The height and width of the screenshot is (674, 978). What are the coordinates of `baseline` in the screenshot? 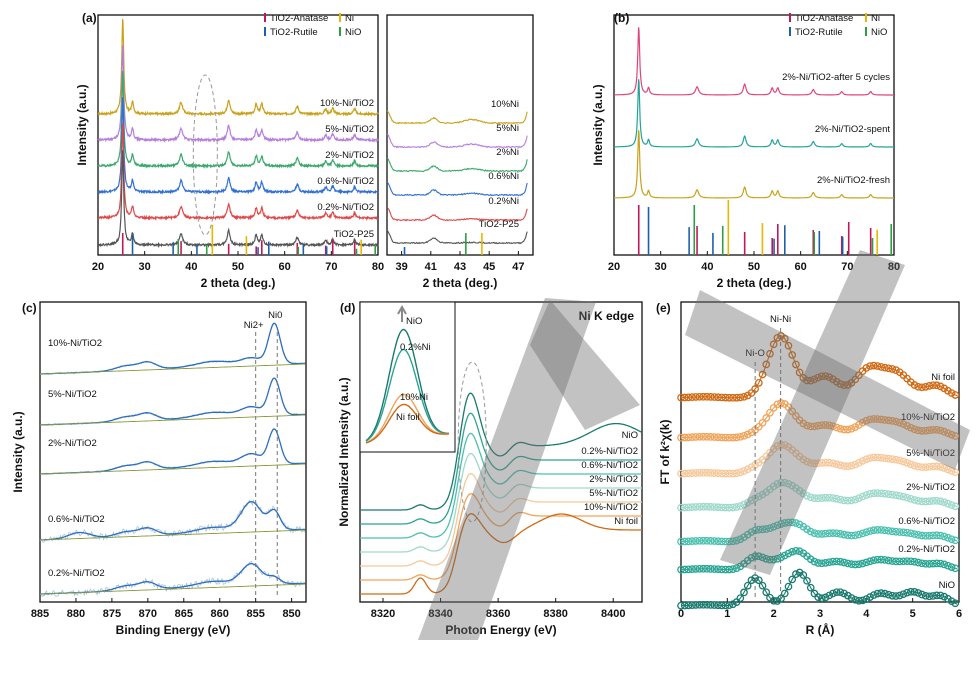 It's located at (173, 420).